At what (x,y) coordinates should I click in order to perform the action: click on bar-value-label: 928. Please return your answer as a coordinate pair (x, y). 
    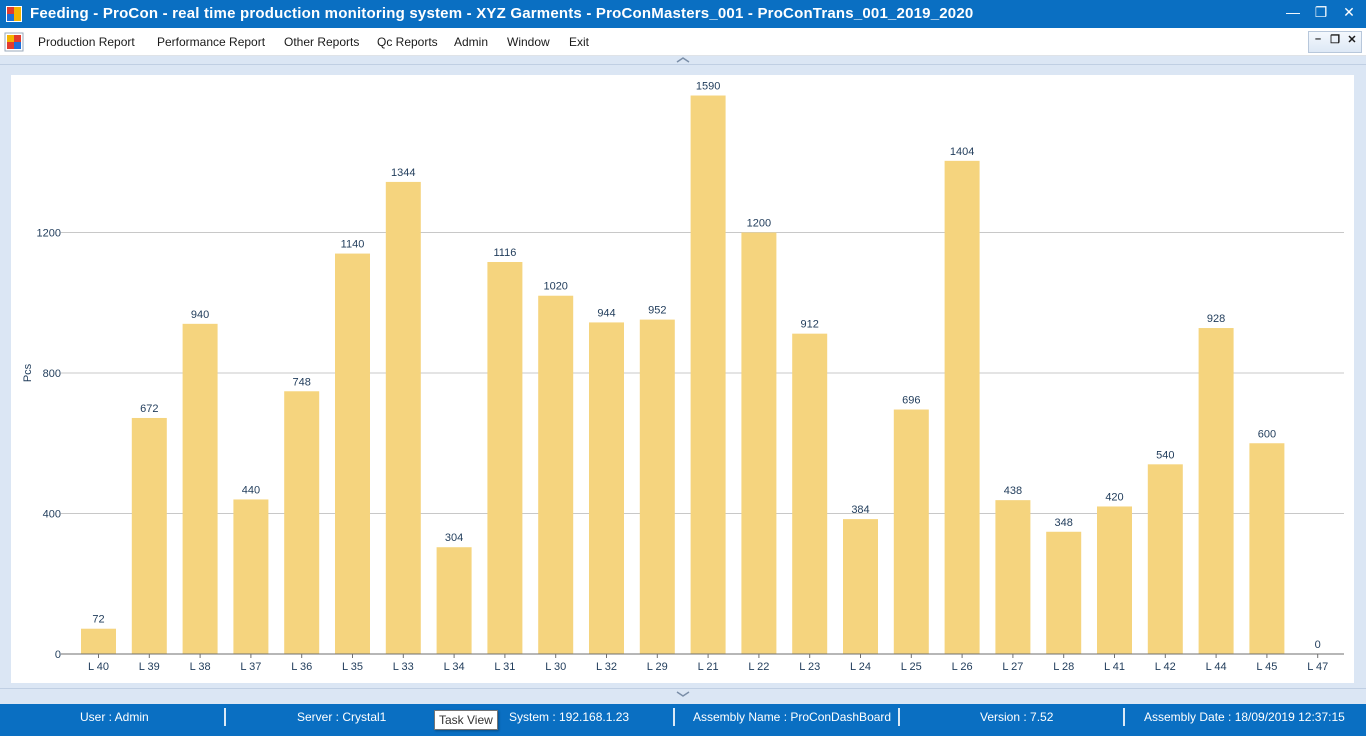
    Looking at the image, I should click on (1216, 319).